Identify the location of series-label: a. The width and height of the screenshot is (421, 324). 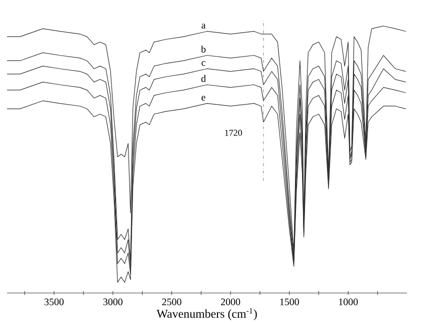
(204, 26).